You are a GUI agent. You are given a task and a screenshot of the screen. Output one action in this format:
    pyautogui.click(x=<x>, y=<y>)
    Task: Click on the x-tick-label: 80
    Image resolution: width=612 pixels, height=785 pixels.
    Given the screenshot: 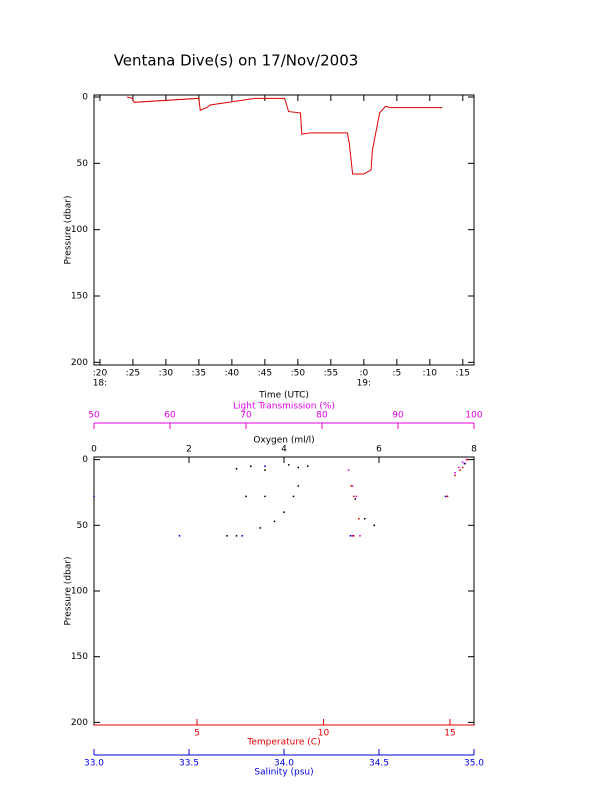 What is the action you would take?
    pyautogui.click(x=322, y=416)
    